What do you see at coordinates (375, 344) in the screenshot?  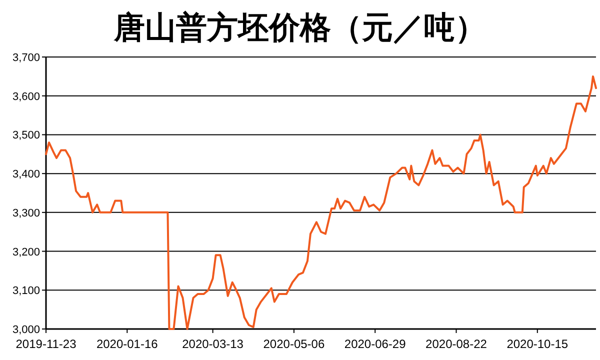 I see `x-tick-label: 2020-06-29` at bounding box center [375, 344].